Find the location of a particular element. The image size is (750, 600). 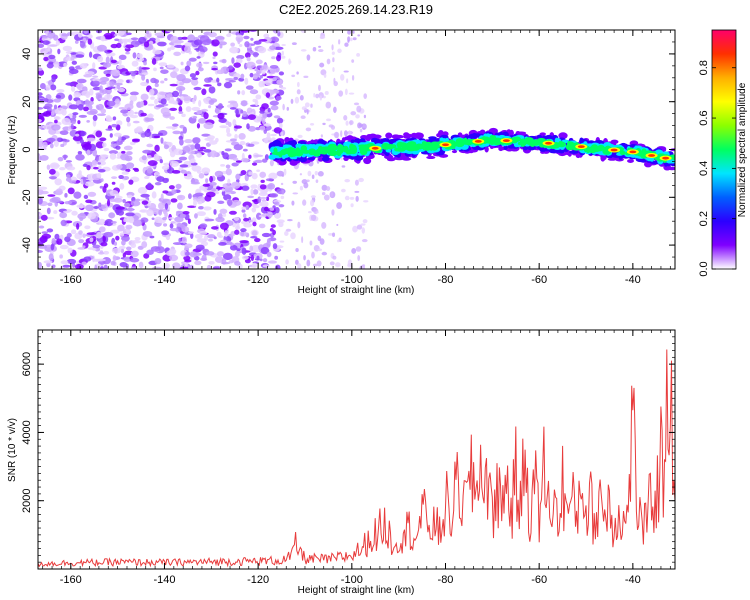

y-tick-label: 2000 is located at coordinates (27, 500).